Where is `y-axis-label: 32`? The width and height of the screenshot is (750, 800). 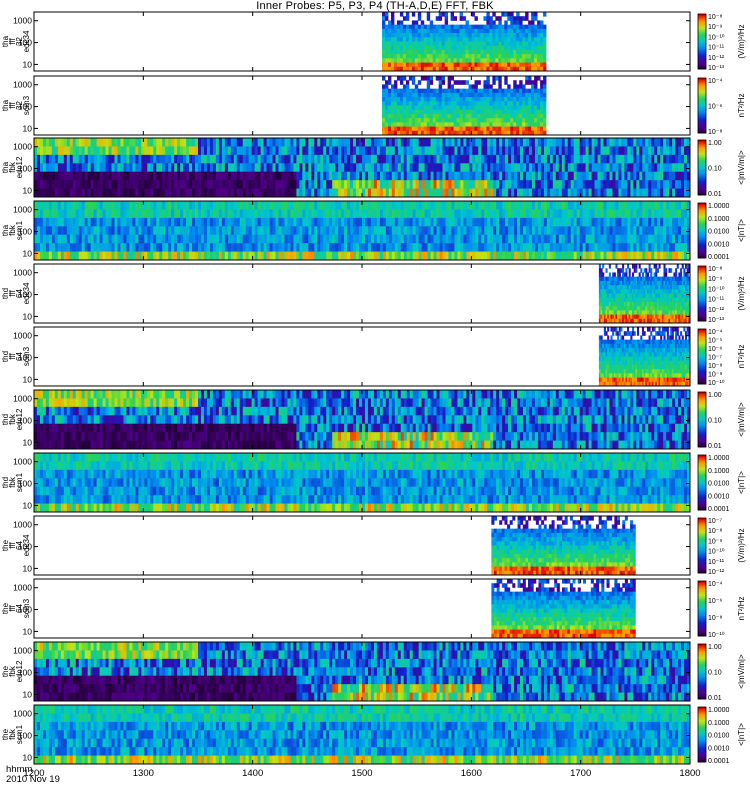
y-axis-label: 32 is located at coordinates (19, 41).